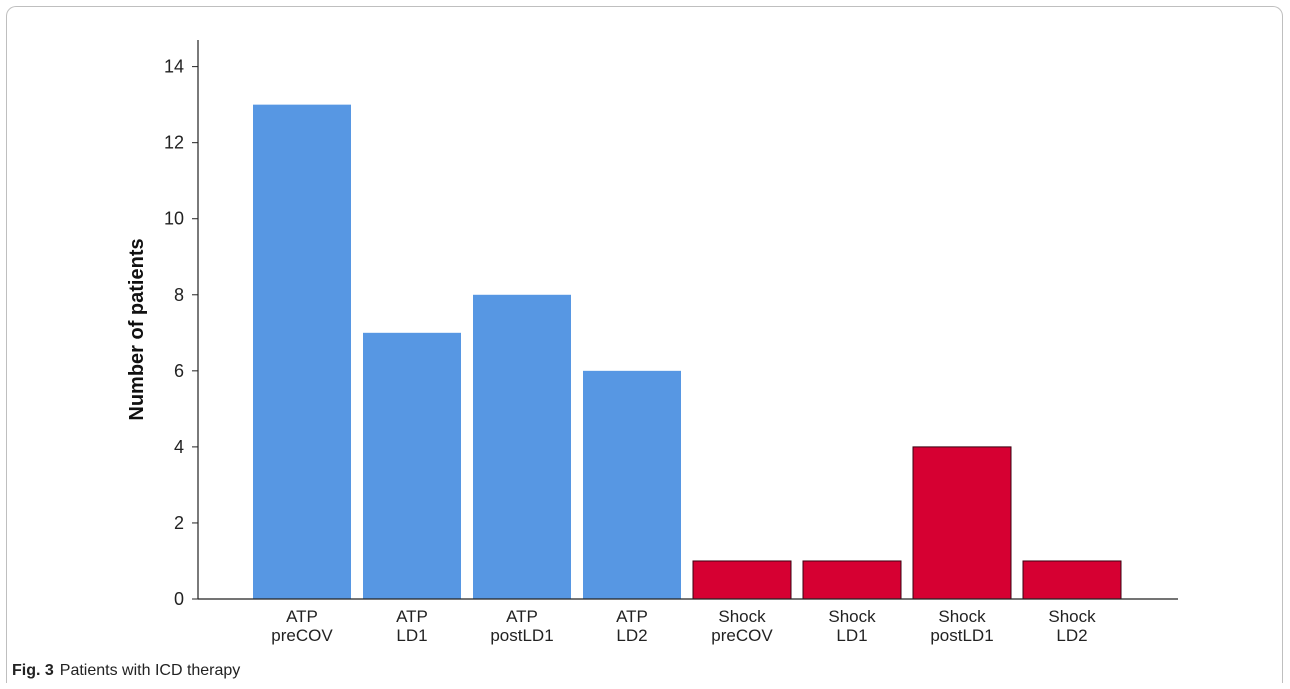 The height and width of the screenshot is (689, 1290). What do you see at coordinates (174, 219) in the screenshot?
I see `y-tick-label: 10` at bounding box center [174, 219].